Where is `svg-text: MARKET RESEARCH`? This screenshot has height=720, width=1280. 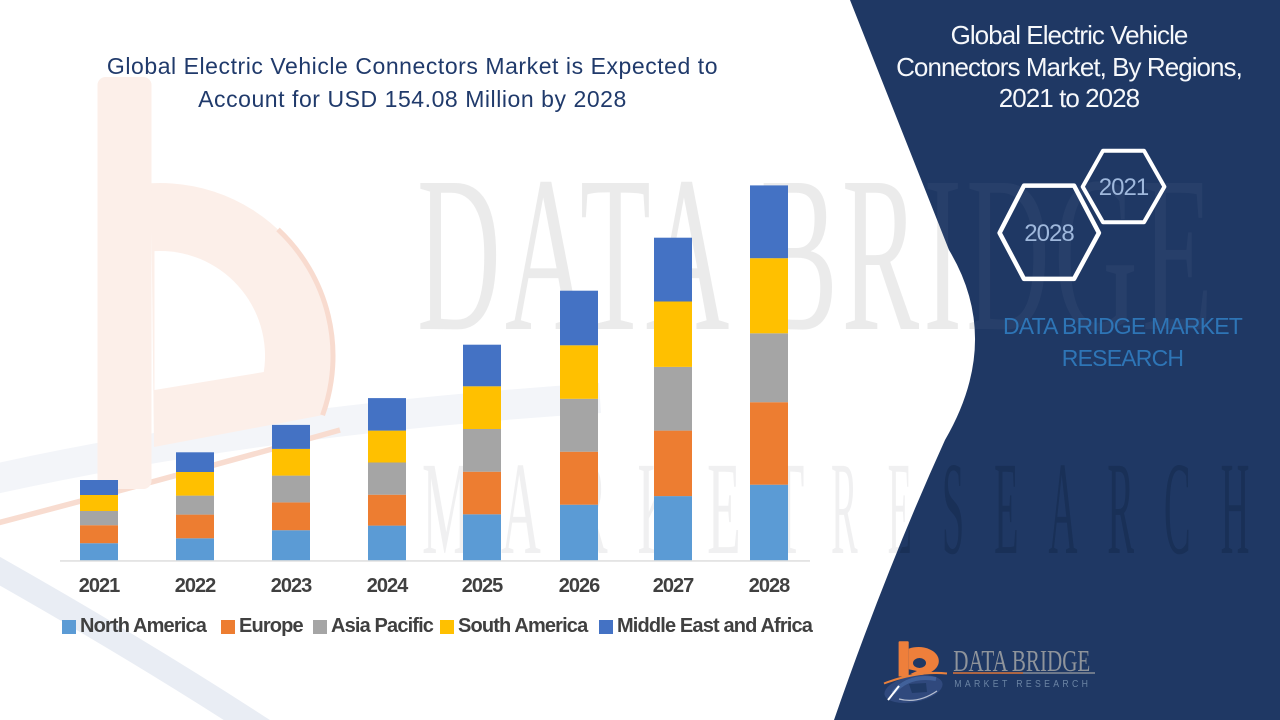
svg-text: MARKET RESEARCH is located at coordinates (1022, 684).